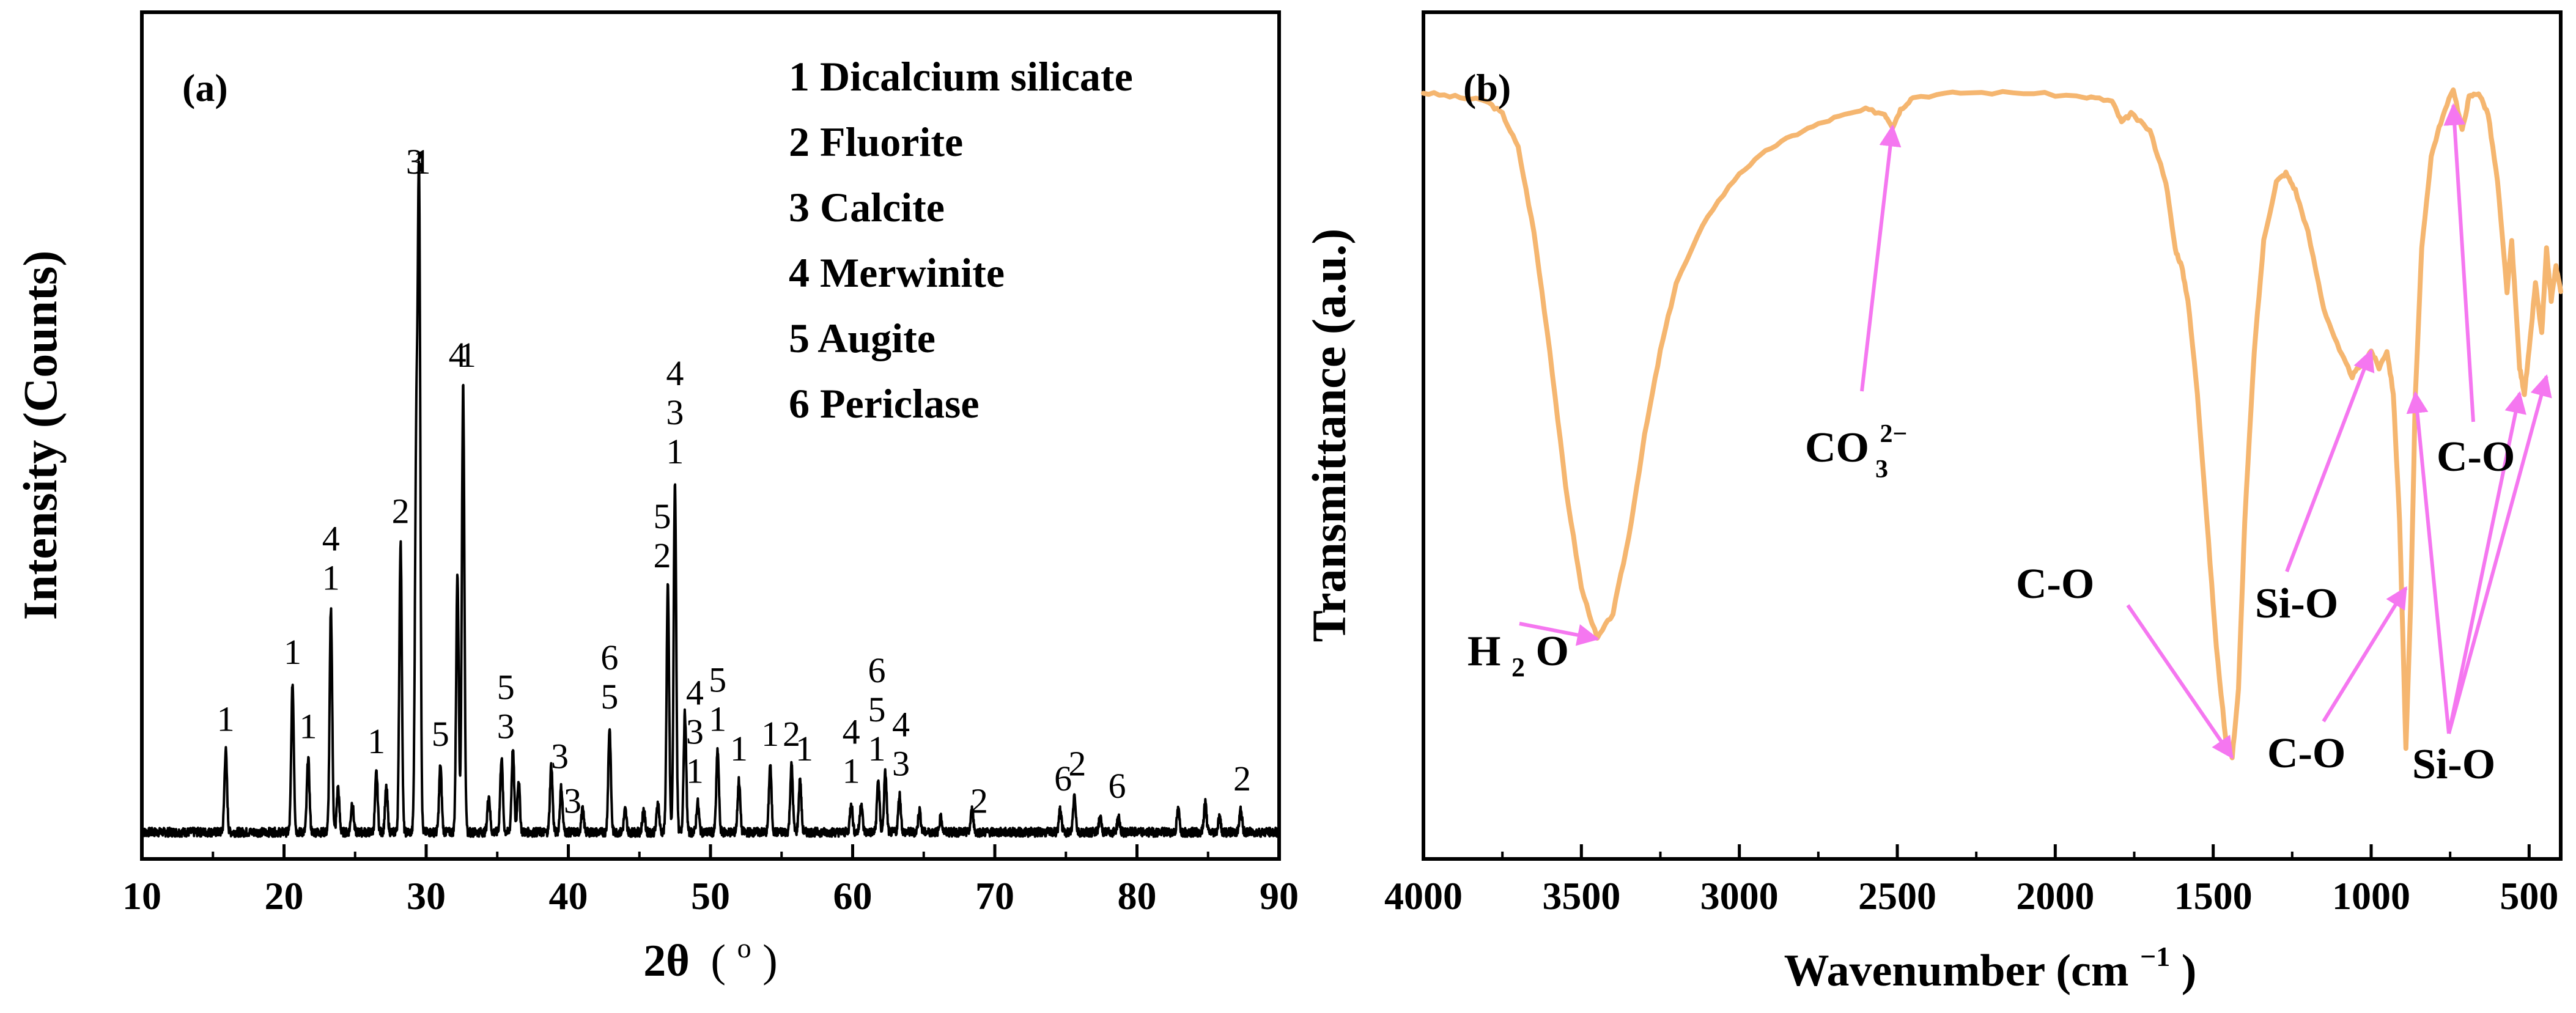 Image resolution: width=2576 pixels, height=1013 pixels. Describe the element at coordinates (2453, 764) in the screenshot. I see `annotation-sio-2: Si-O` at that location.